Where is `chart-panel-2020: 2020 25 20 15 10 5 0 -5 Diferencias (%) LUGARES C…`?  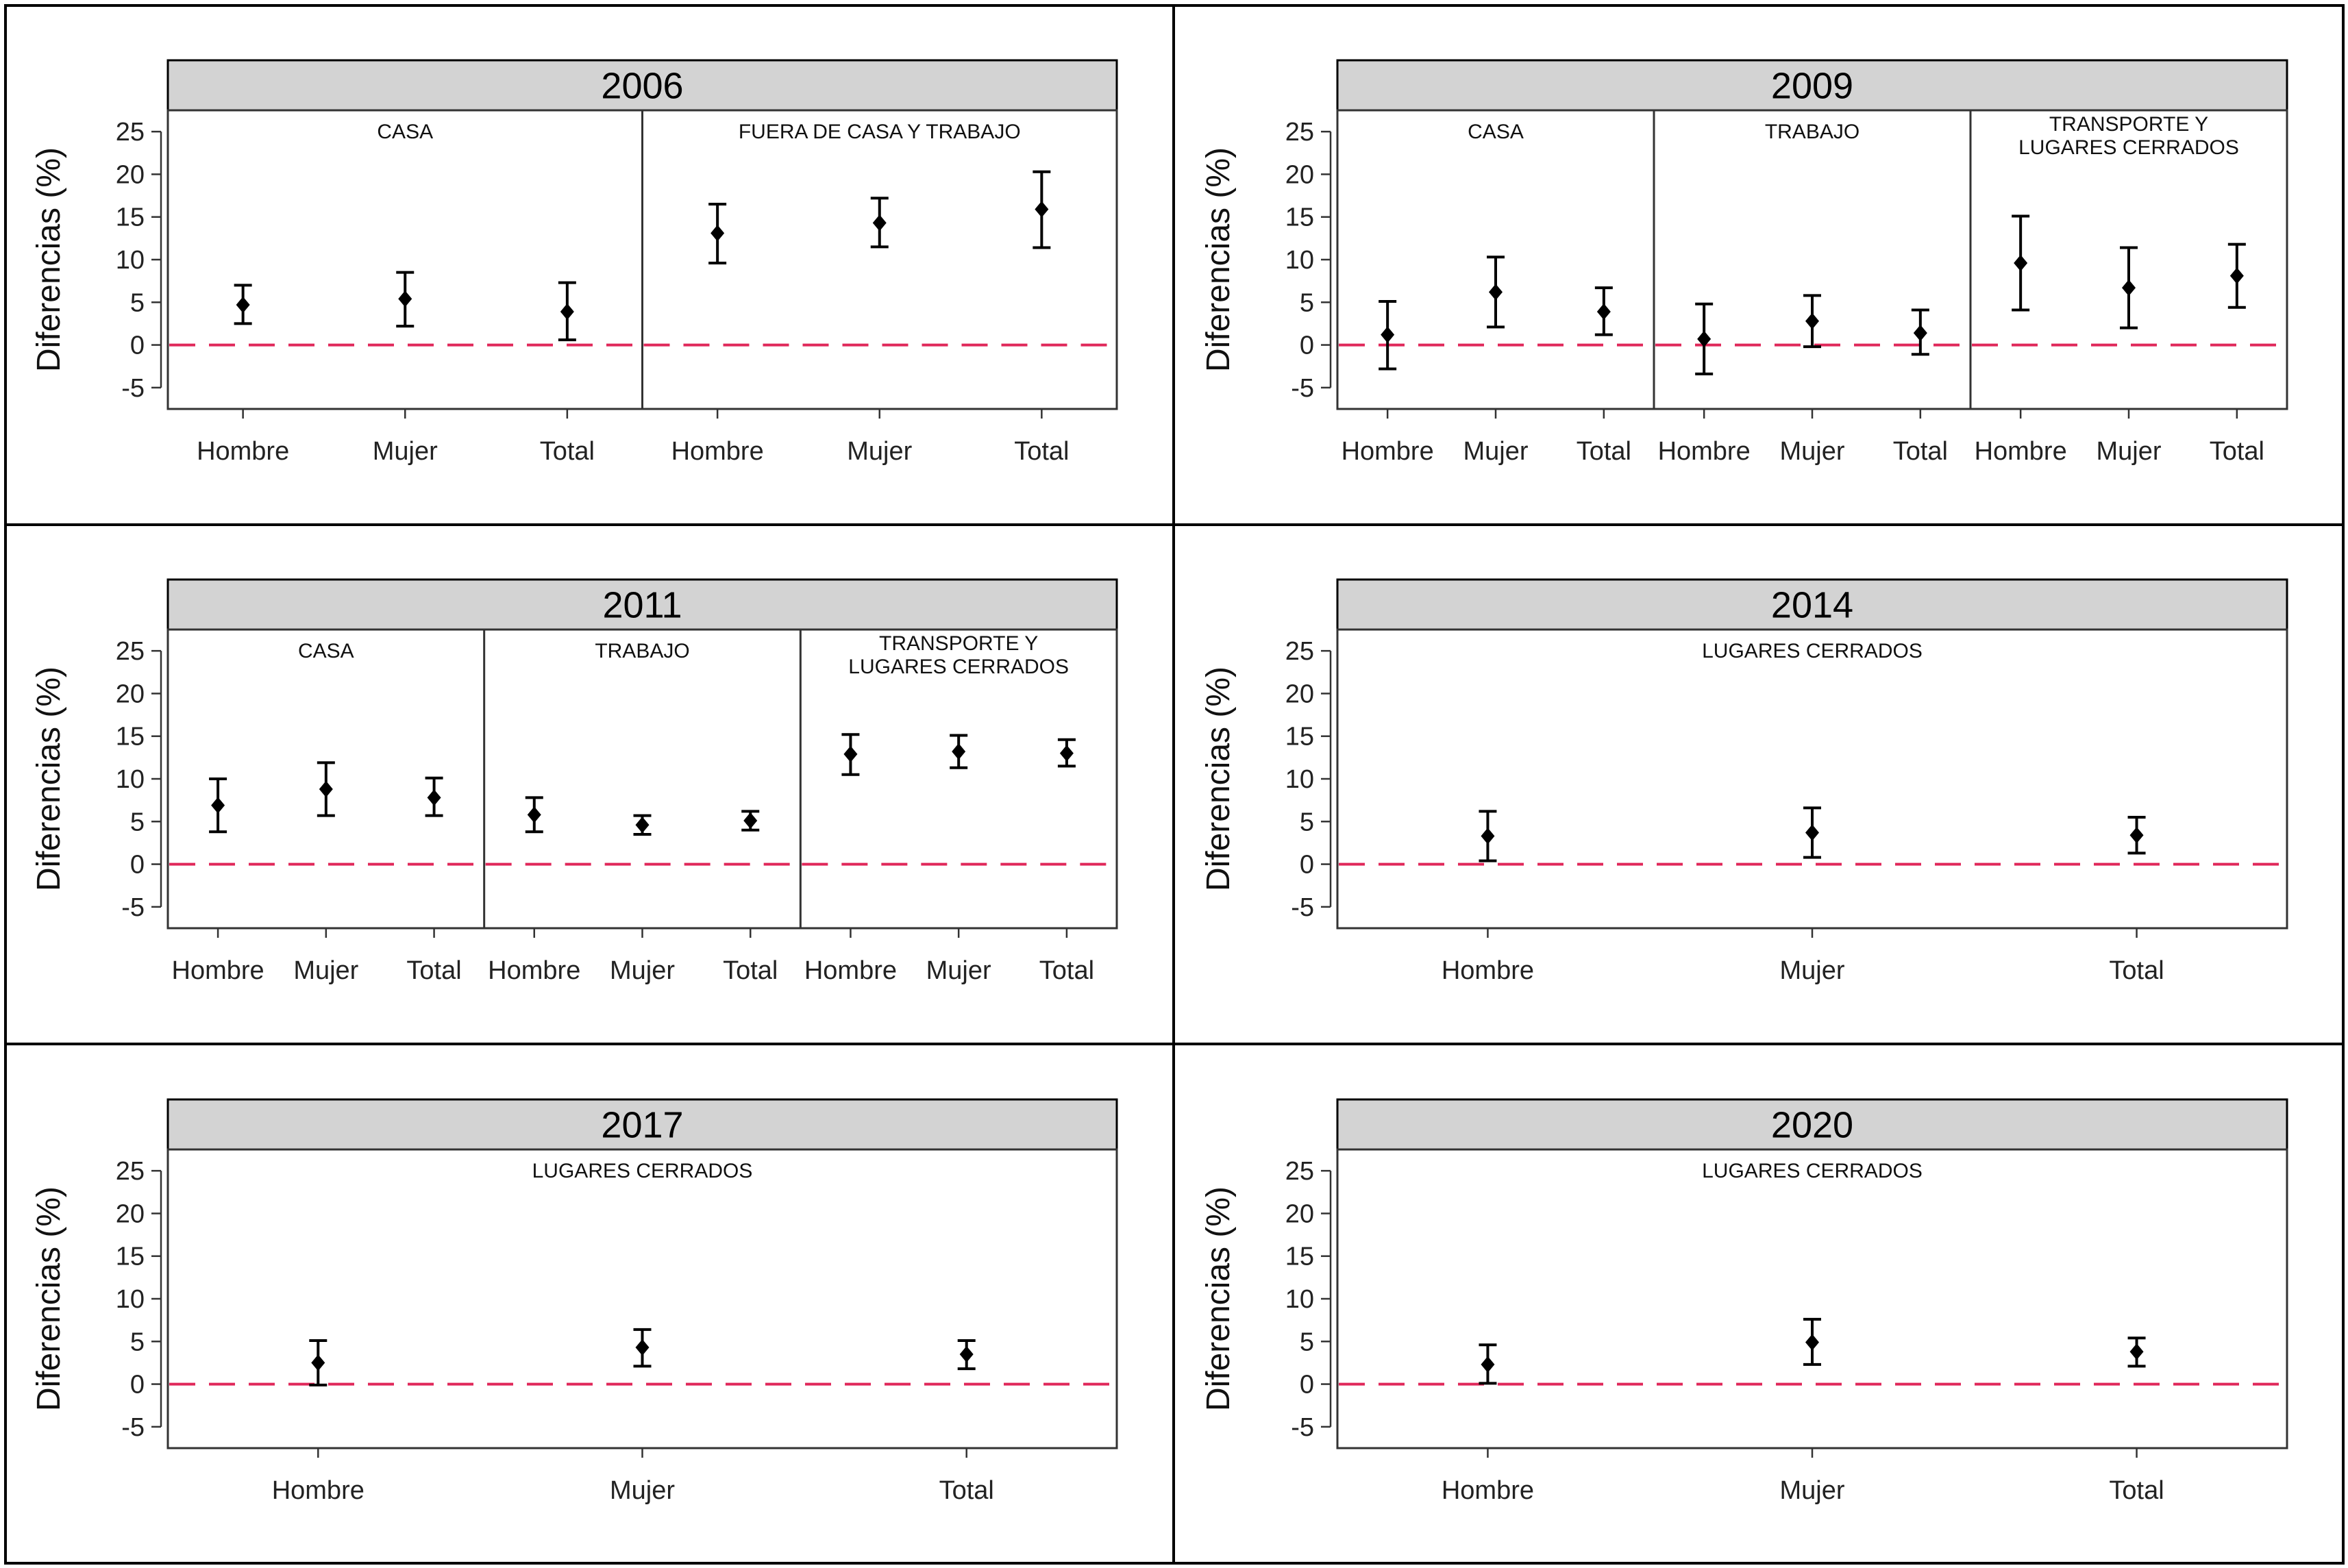 chart-panel-2020: 2020 25 20 15 10 5 0 -5 Diferencias (%) LUGARES C… is located at coordinates (1744, 1301).